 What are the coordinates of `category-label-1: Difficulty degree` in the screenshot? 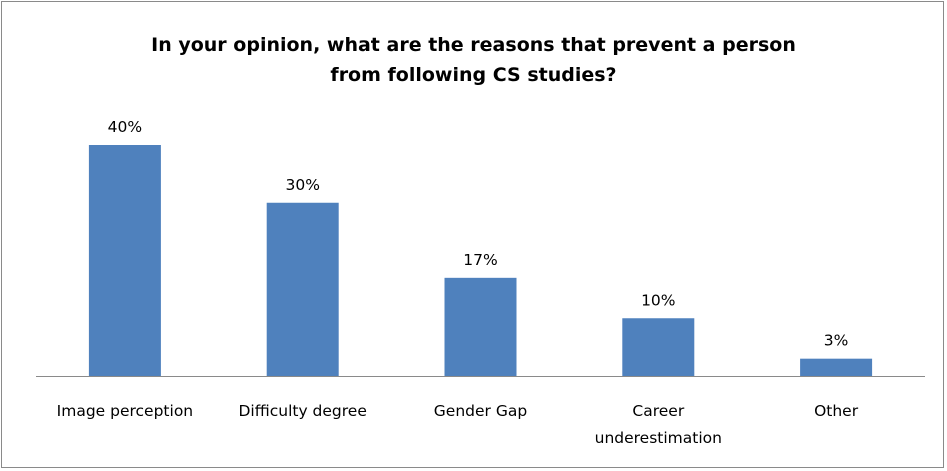 It's located at (303, 411).